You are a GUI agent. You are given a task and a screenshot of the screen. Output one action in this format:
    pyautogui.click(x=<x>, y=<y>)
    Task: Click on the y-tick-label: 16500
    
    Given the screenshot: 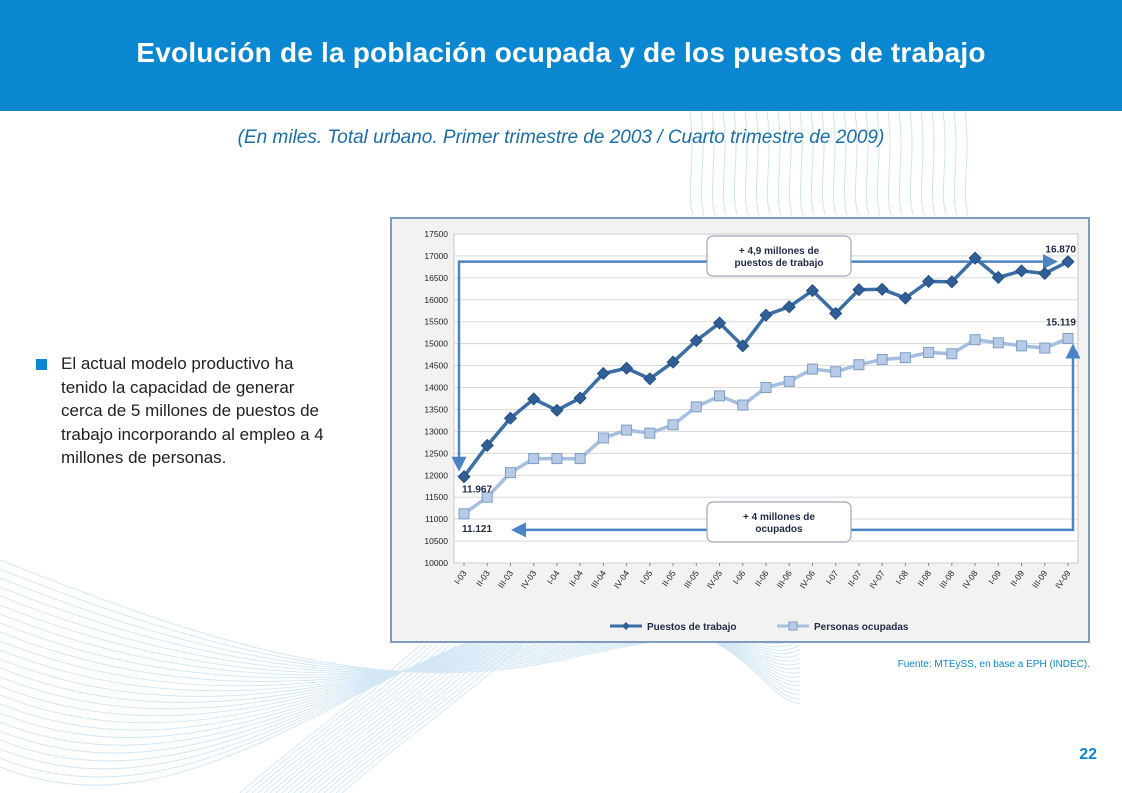 What is the action you would take?
    pyautogui.click(x=436, y=278)
    